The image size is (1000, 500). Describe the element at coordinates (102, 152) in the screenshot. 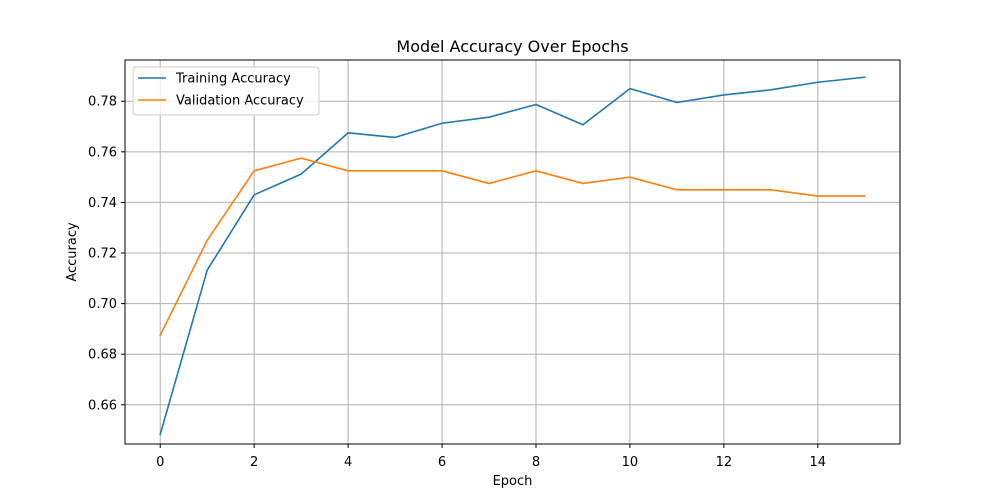

I see `y-tick-label: 0.76` at that location.